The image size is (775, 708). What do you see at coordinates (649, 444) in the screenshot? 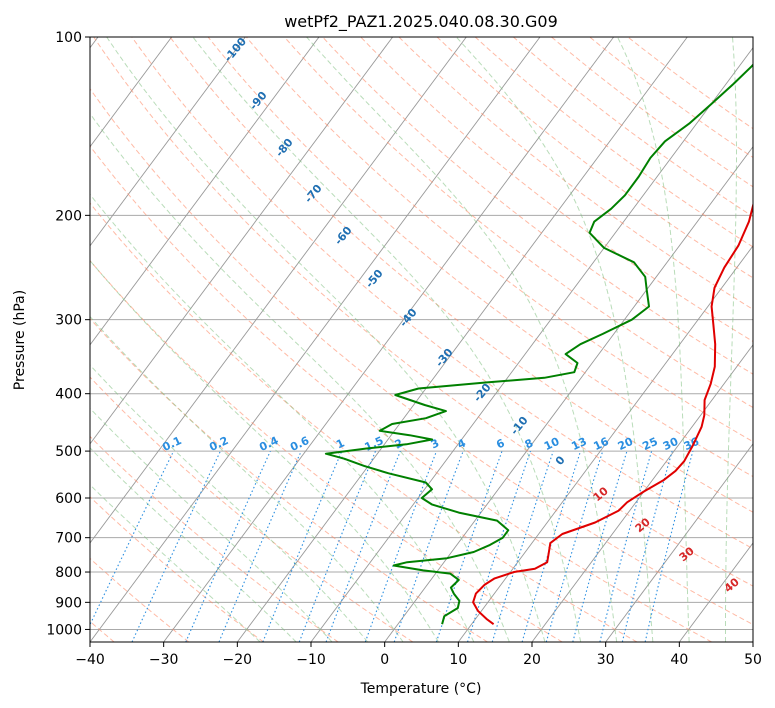
I see `mixing-ratio-label: 25` at bounding box center [649, 444].